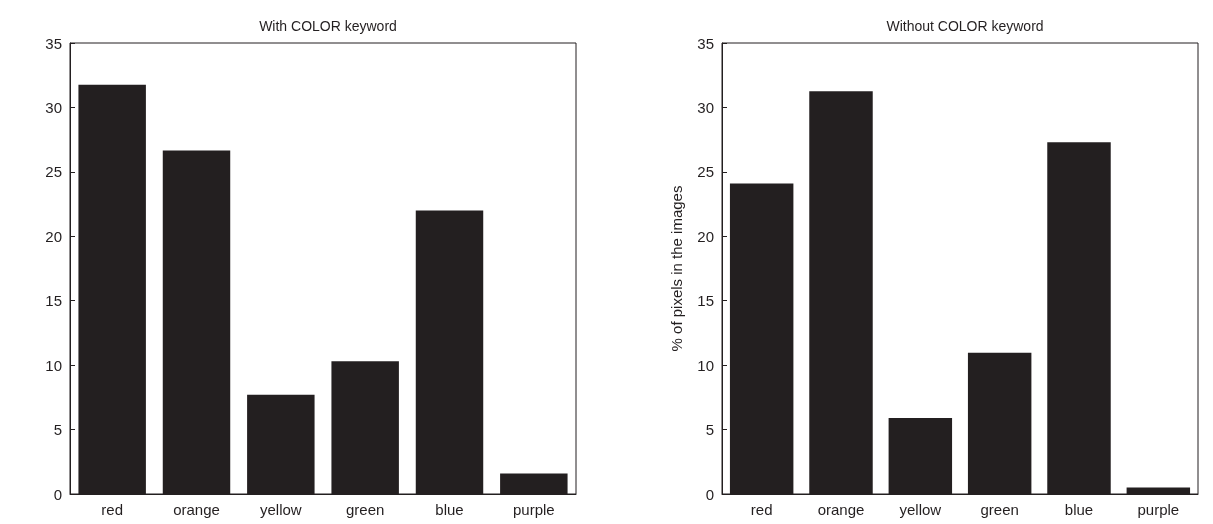 The image size is (1213, 524). I want to click on y-axis-title: % of pixels in the images, so click(676, 268).